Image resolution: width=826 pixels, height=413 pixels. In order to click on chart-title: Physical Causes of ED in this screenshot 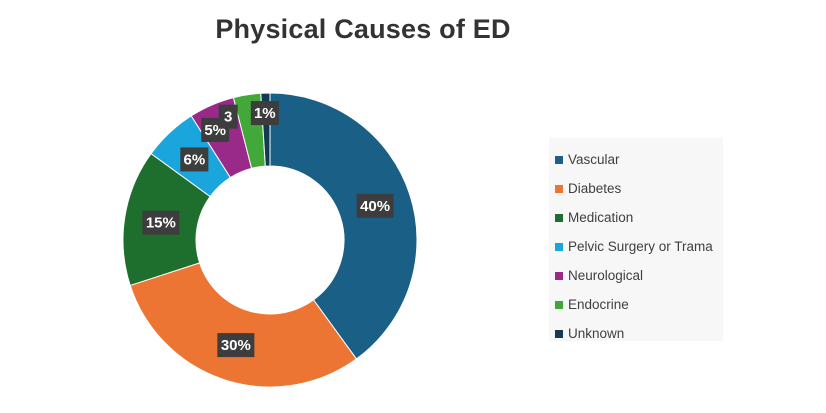, I will do `click(363, 29)`.